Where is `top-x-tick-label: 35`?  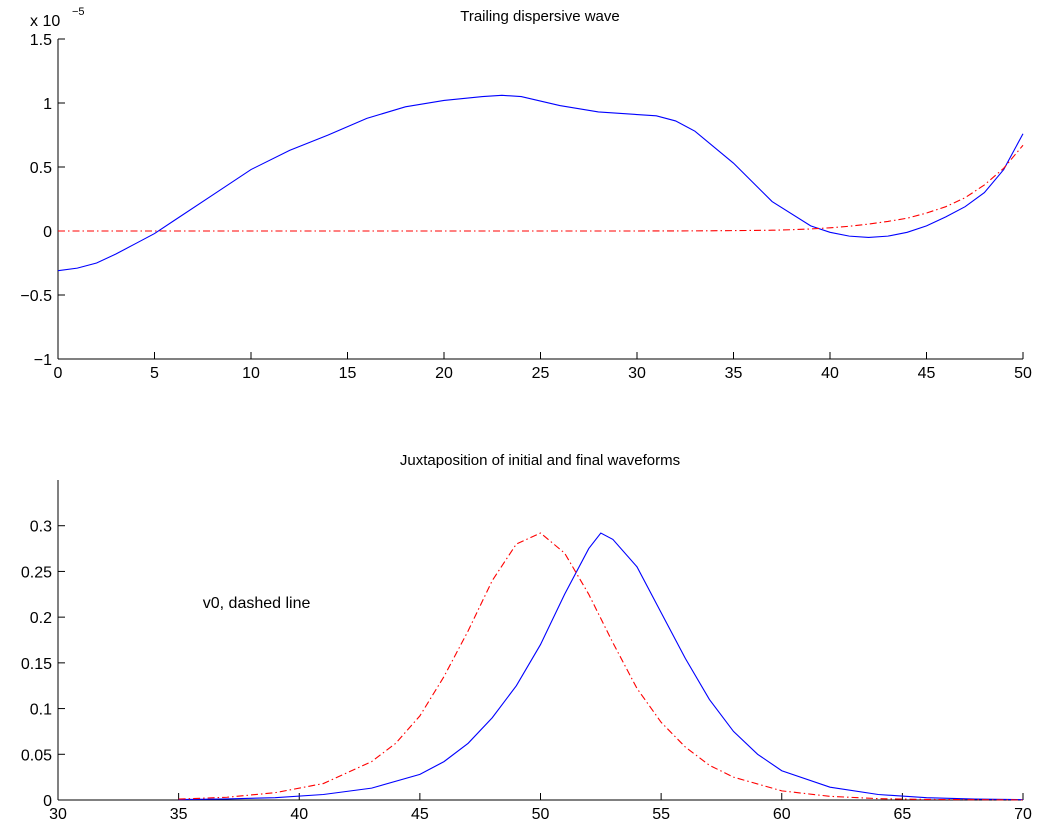 top-x-tick-label: 35 is located at coordinates (734, 373).